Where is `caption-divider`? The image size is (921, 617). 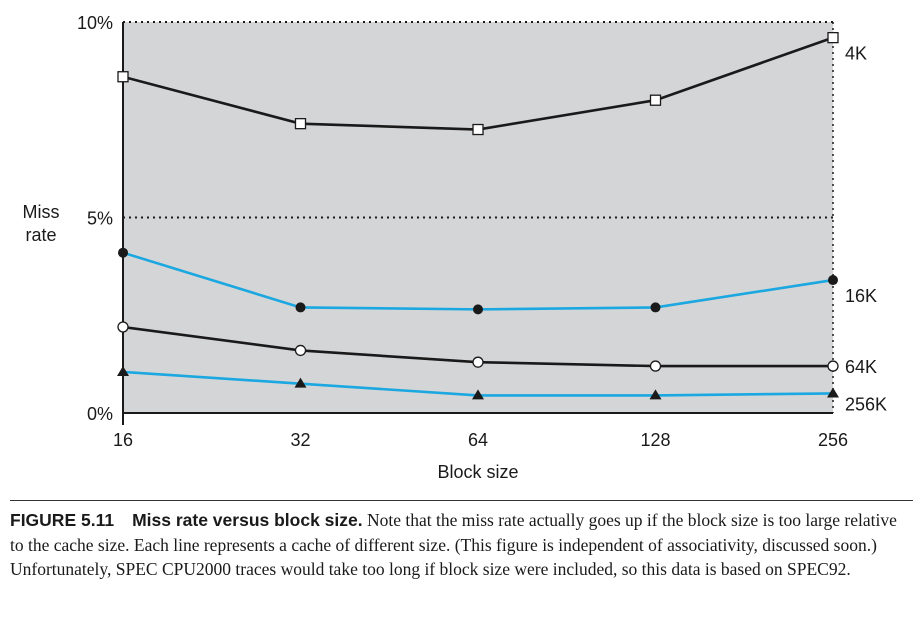 caption-divider is located at coordinates (461, 500).